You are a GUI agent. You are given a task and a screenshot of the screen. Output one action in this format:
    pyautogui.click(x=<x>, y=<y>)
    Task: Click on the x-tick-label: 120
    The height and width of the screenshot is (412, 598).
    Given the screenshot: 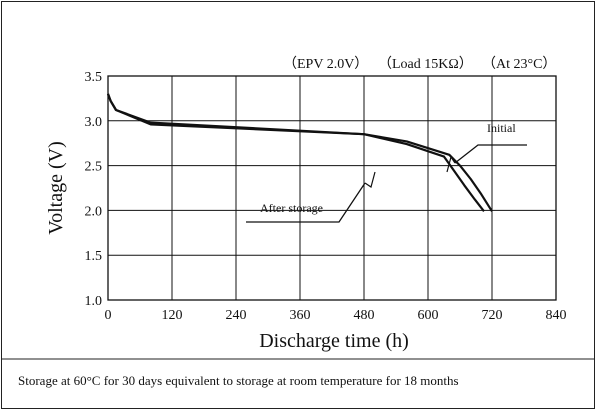 What is the action you would take?
    pyautogui.click(x=172, y=315)
    